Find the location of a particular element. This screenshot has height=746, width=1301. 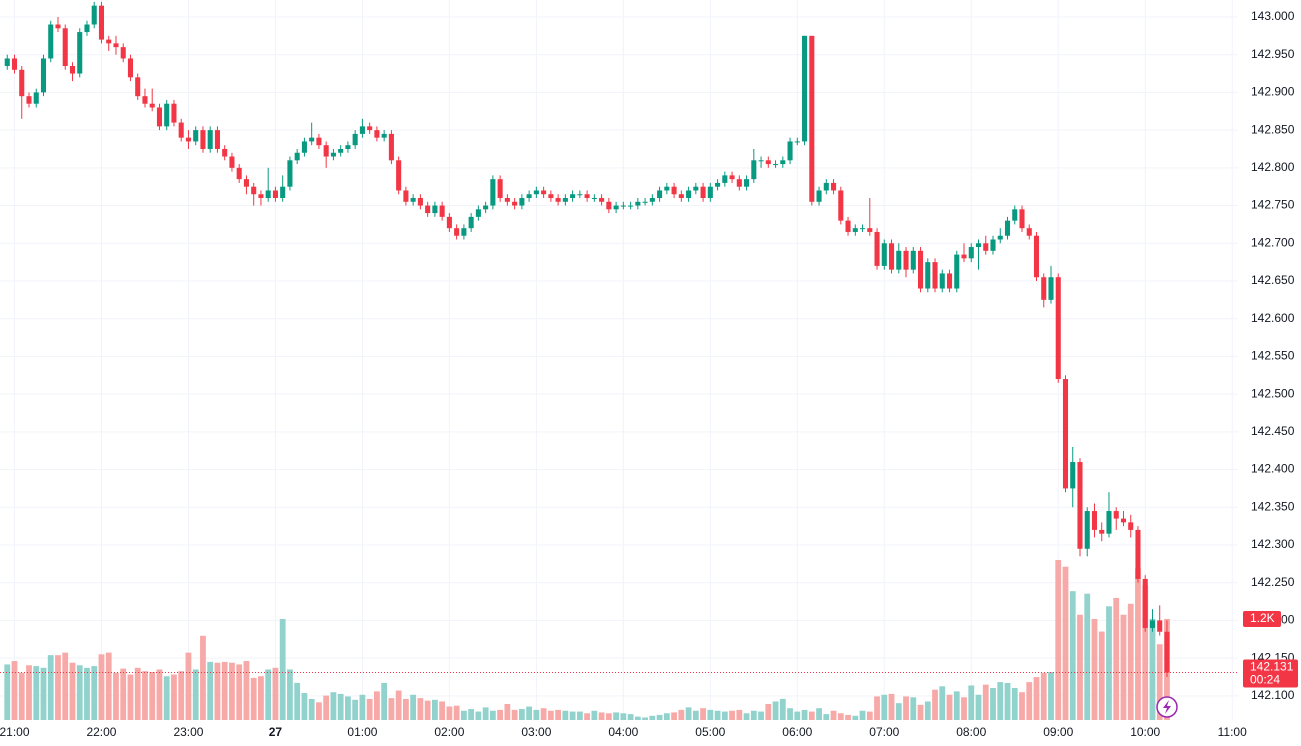

y-tick-label: 142.400 is located at coordinates (1273, 469).